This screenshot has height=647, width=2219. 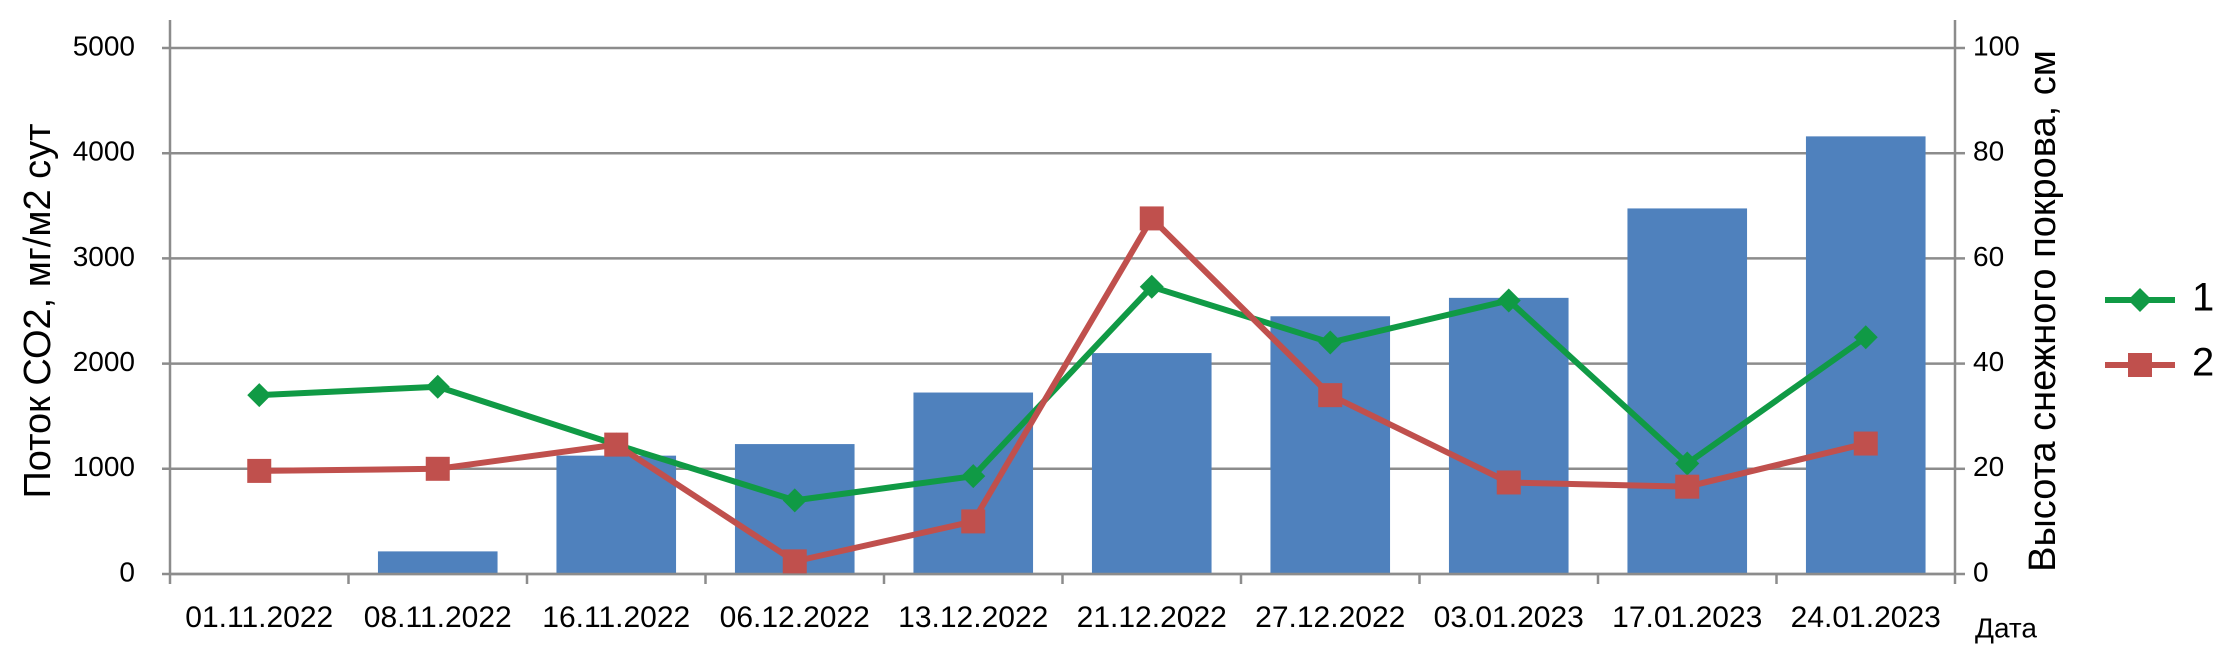 What do you see at coordinates (1152, 617) in the screenshot?
I see `x-tick-label: 21.12.2022` at bounding box center [1152, 617].